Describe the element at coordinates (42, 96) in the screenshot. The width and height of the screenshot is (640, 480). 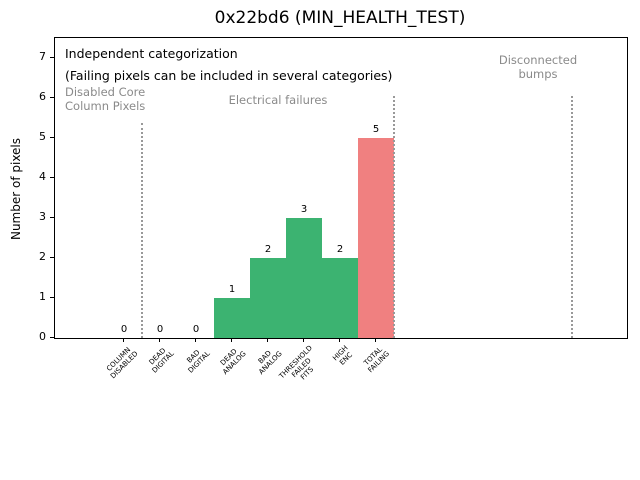
I see `y-tick-label: 6` at that location.